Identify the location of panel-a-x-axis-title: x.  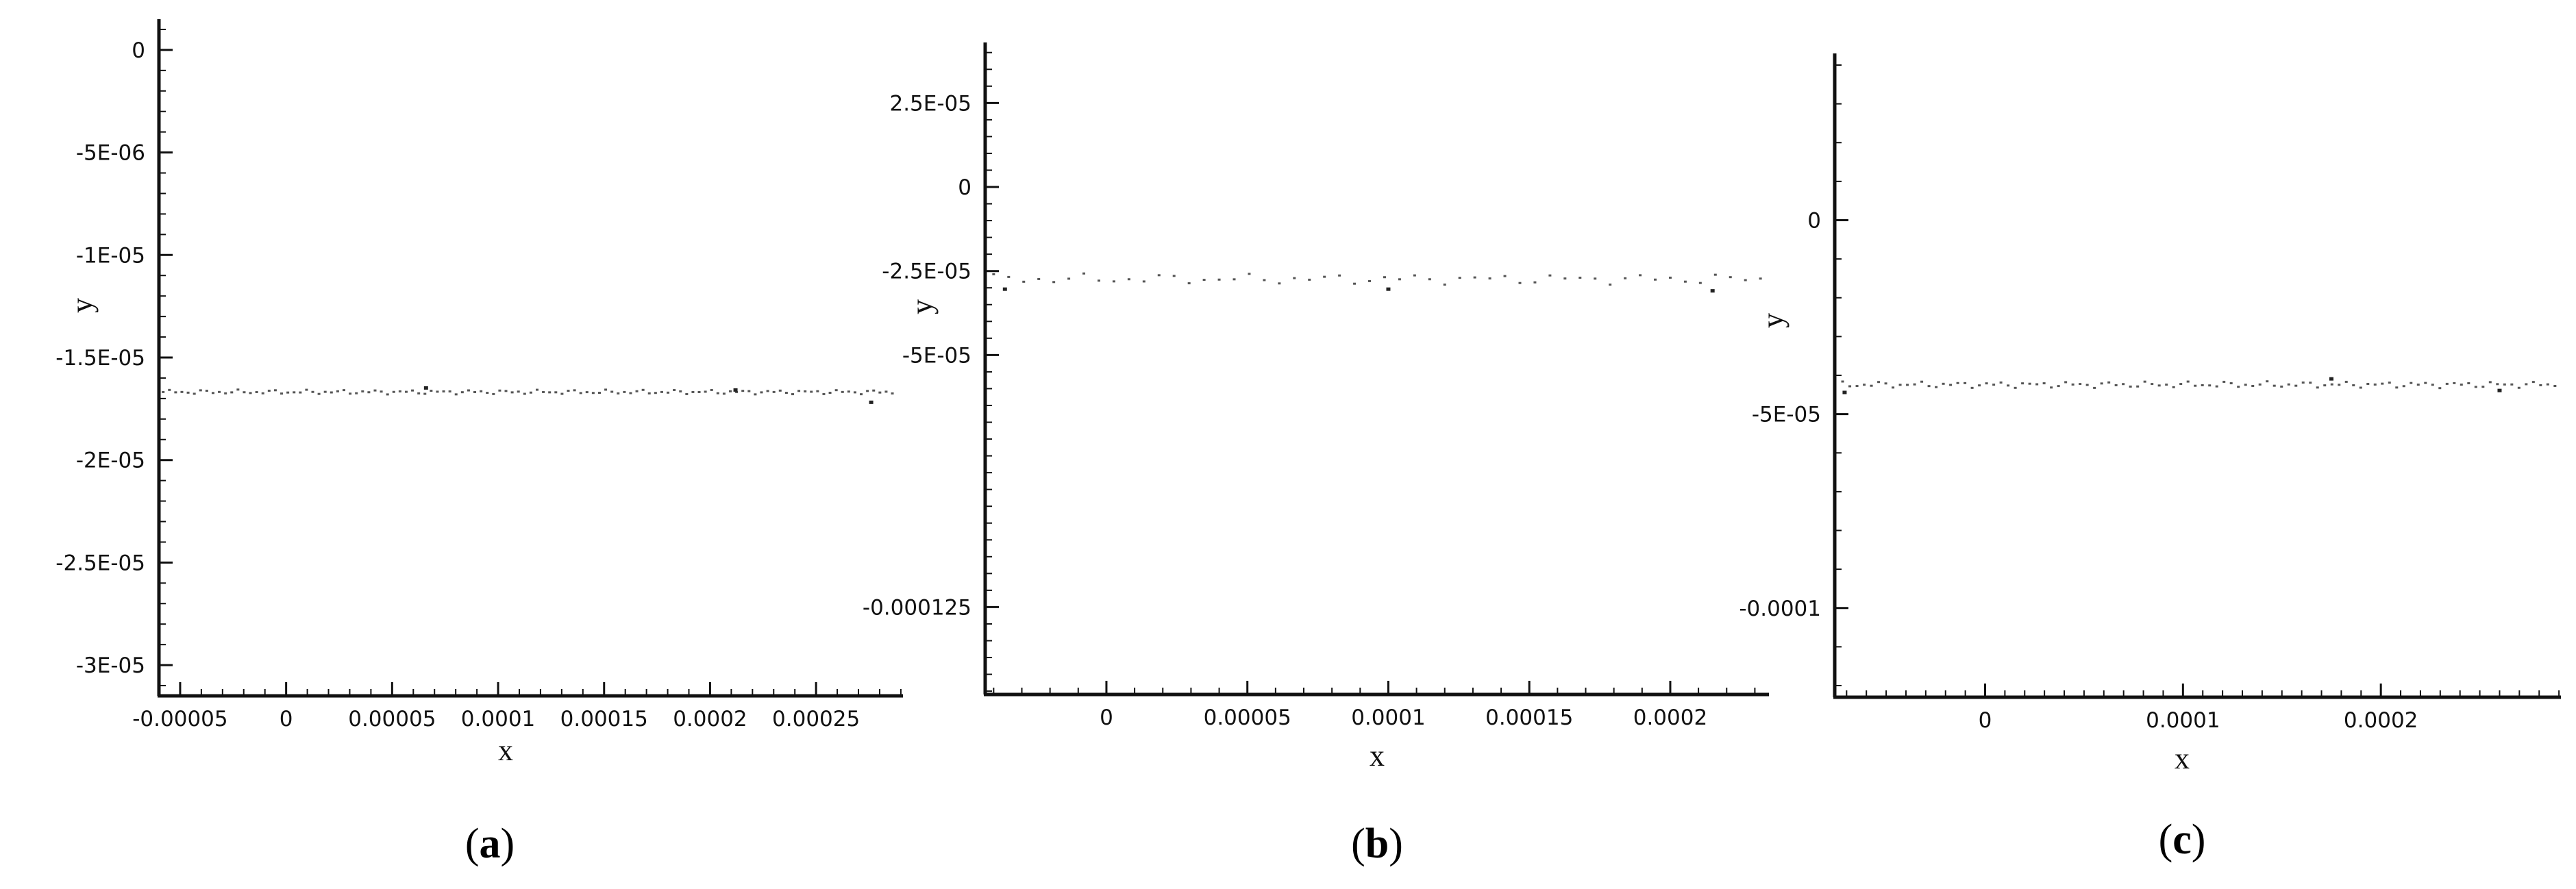
(505, 751).